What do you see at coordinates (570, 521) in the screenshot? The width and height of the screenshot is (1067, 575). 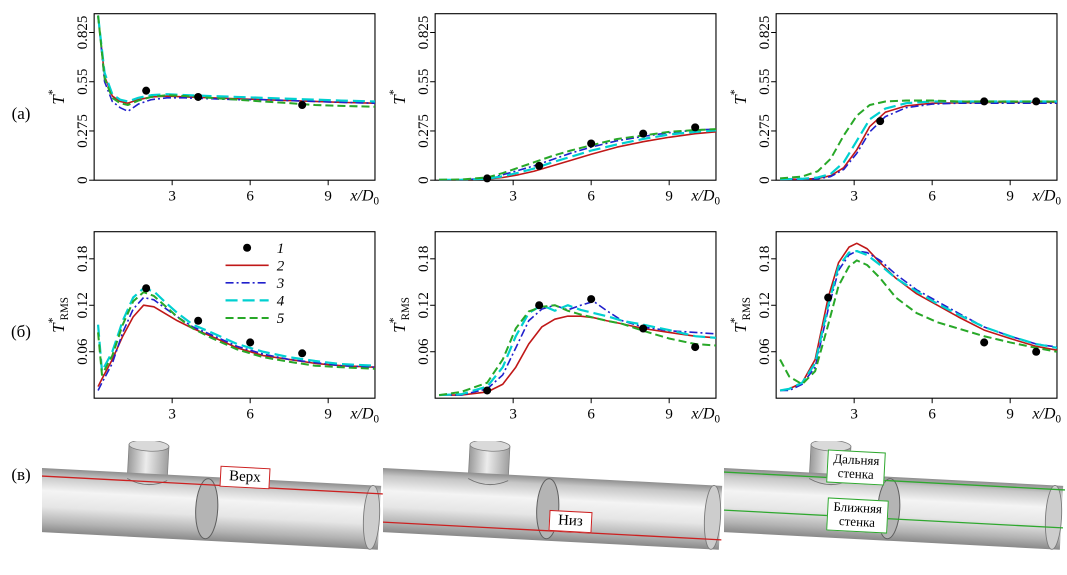 I see `pipe-annotation-label-bottom: Низ` at bounding box center [570, 521].